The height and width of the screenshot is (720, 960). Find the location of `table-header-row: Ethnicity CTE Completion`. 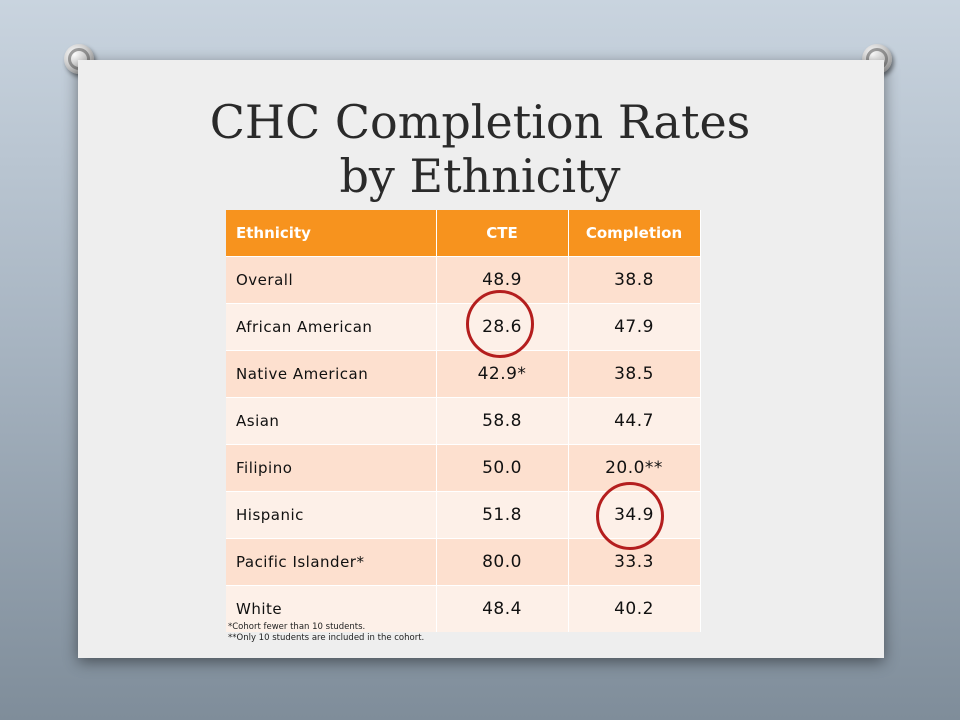

table-header-row: Ethnicity CTE Completion is located at coordinates (463, 233).